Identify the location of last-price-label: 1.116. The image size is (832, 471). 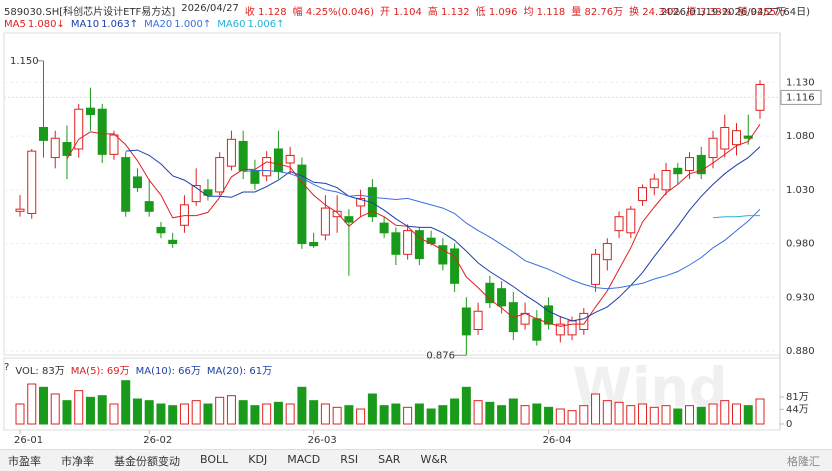
(800, 97).